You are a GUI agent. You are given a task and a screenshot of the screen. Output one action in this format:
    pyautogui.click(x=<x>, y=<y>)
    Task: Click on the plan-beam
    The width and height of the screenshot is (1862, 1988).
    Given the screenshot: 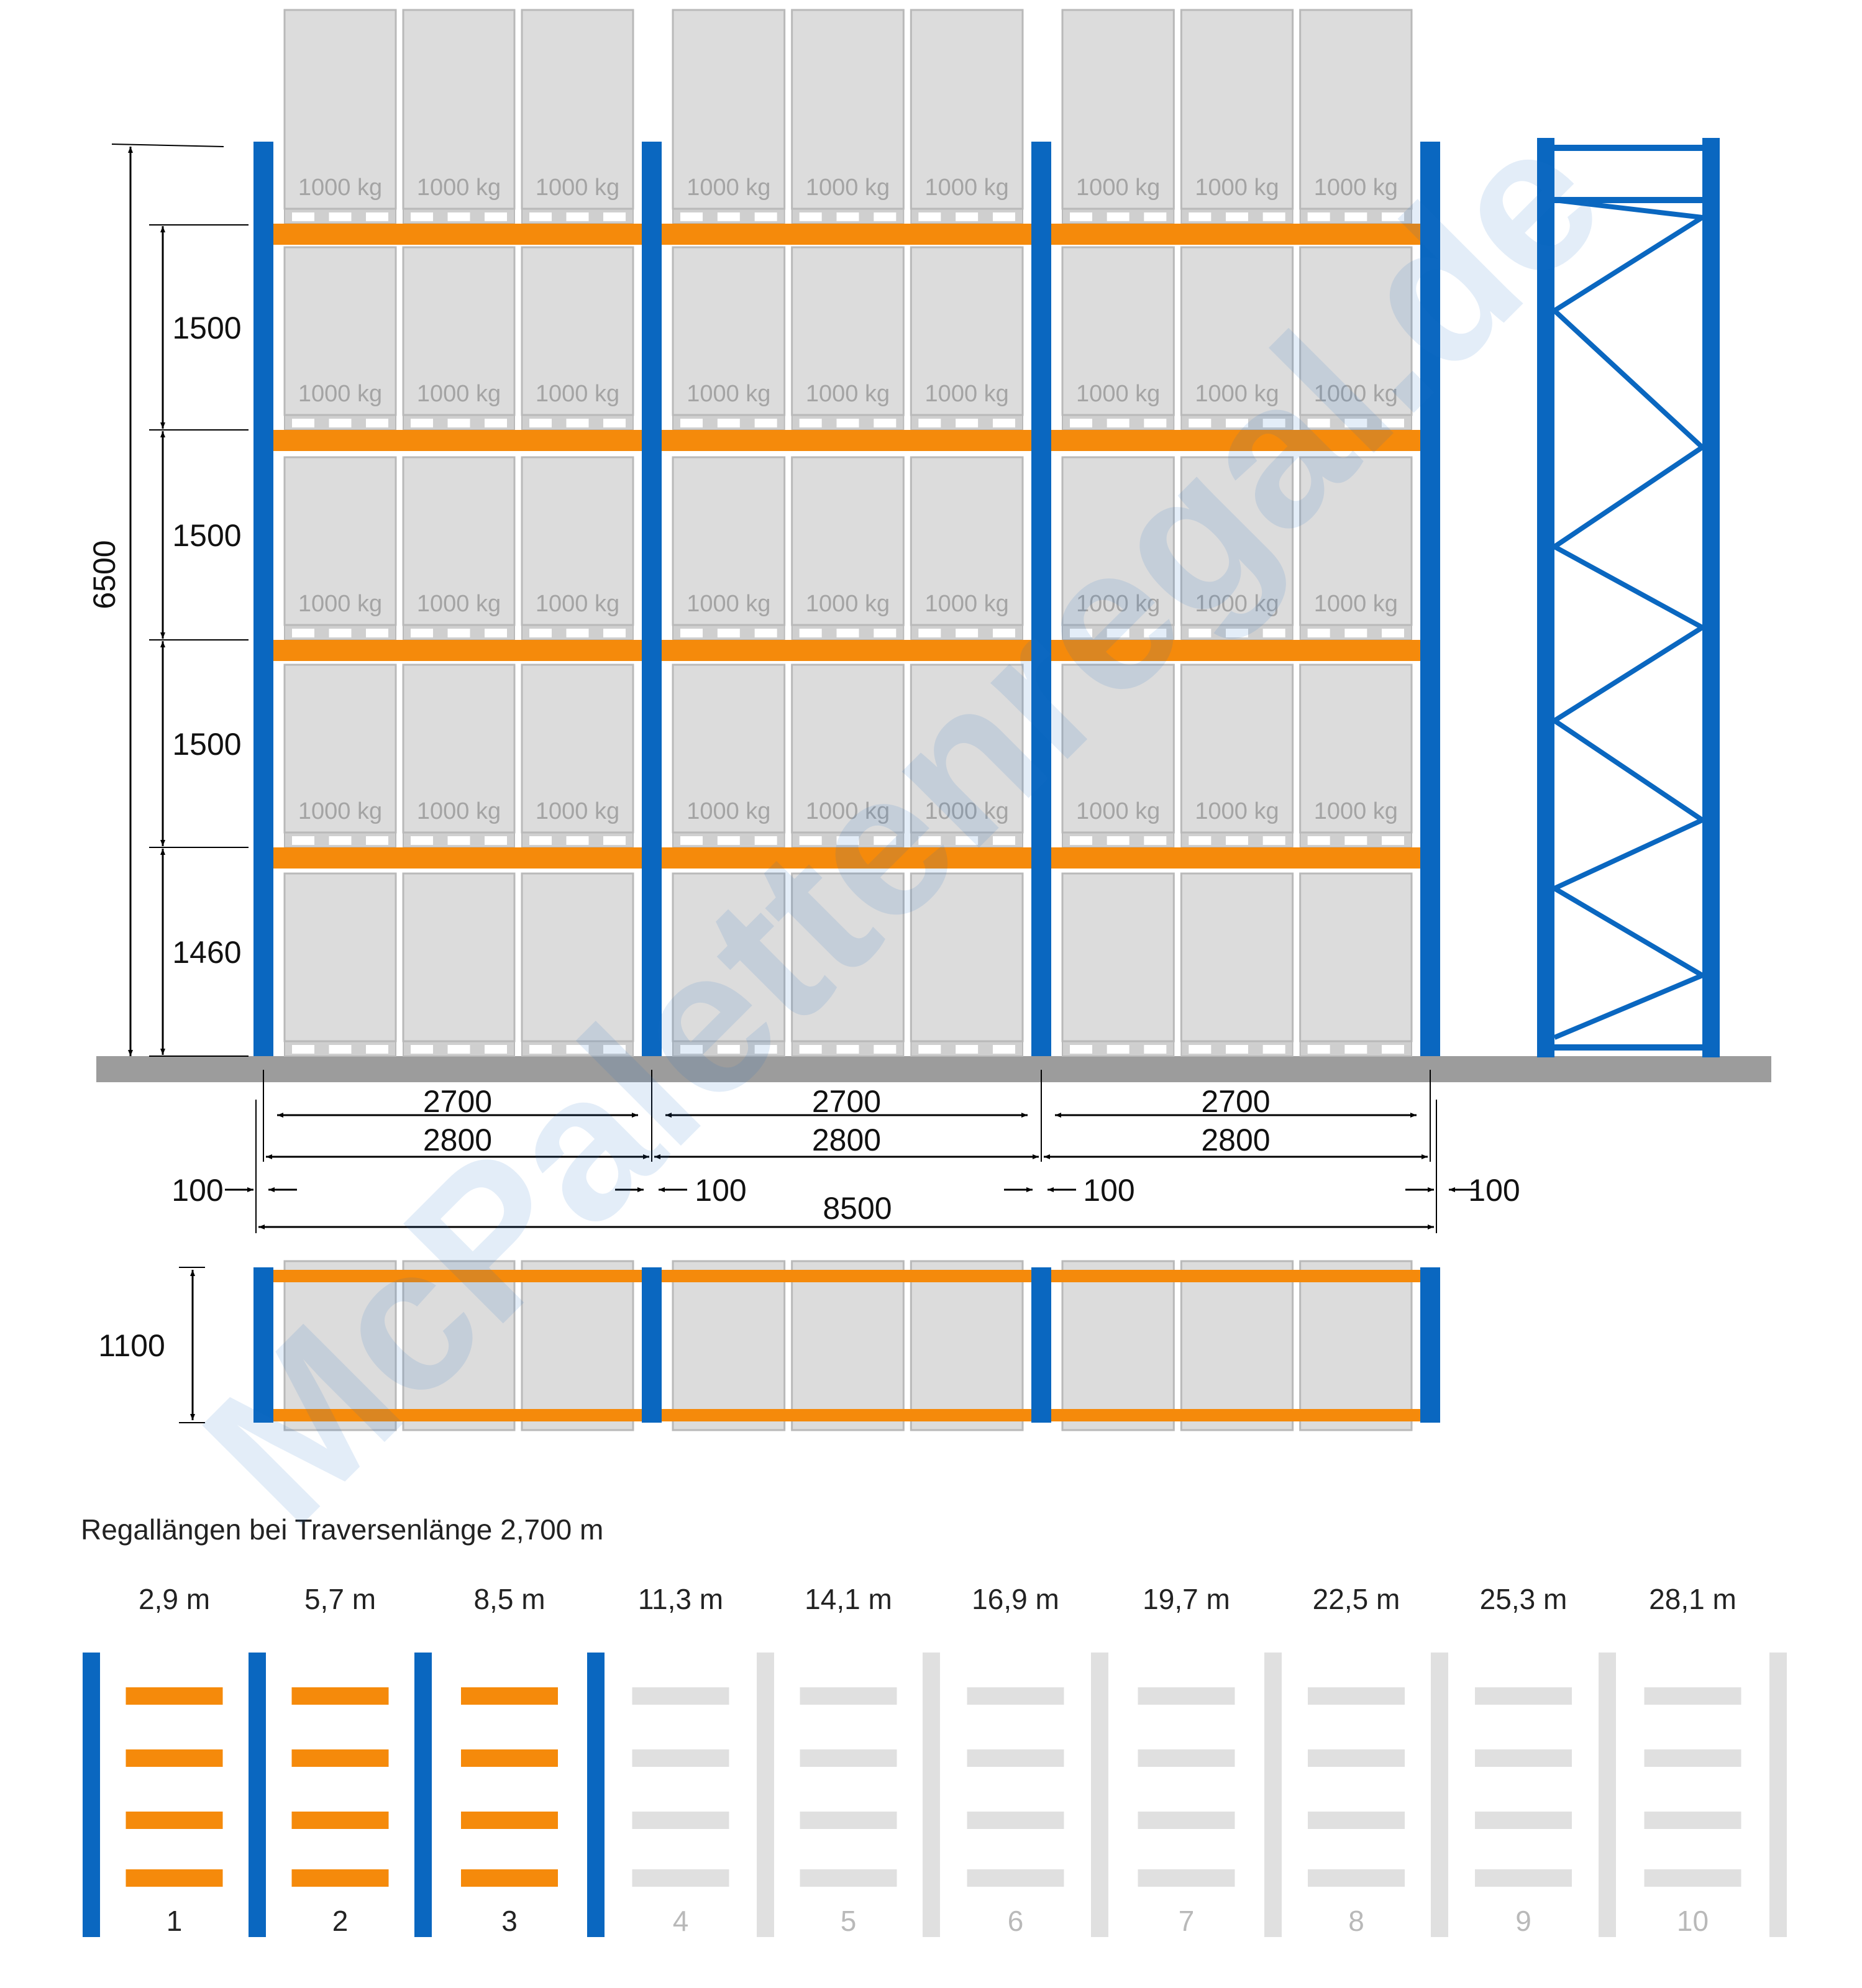 What is the action you would take?
    pyautogui.click(x=846, y=1276)
    